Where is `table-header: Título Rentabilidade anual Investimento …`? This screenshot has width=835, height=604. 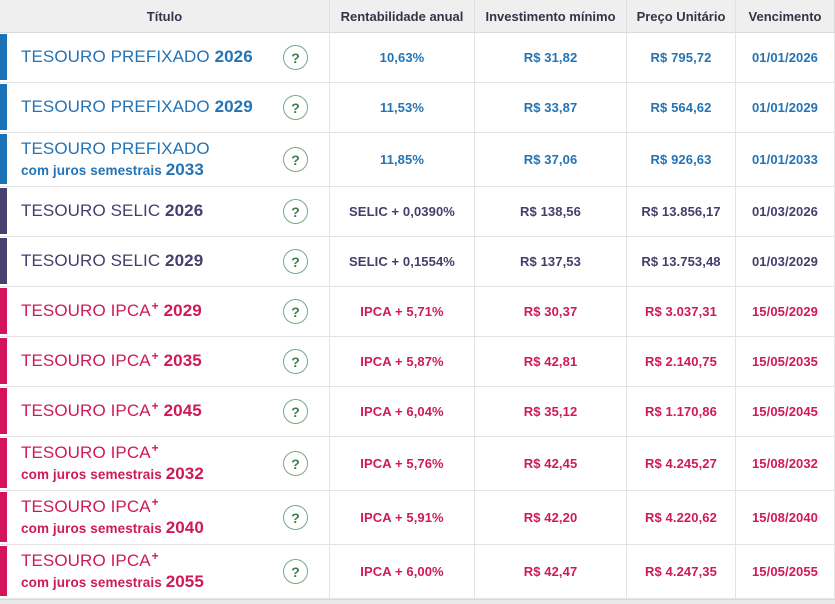 table-header: Título Rentabilidade anual Investimento … is located at coordinates (417, 16).